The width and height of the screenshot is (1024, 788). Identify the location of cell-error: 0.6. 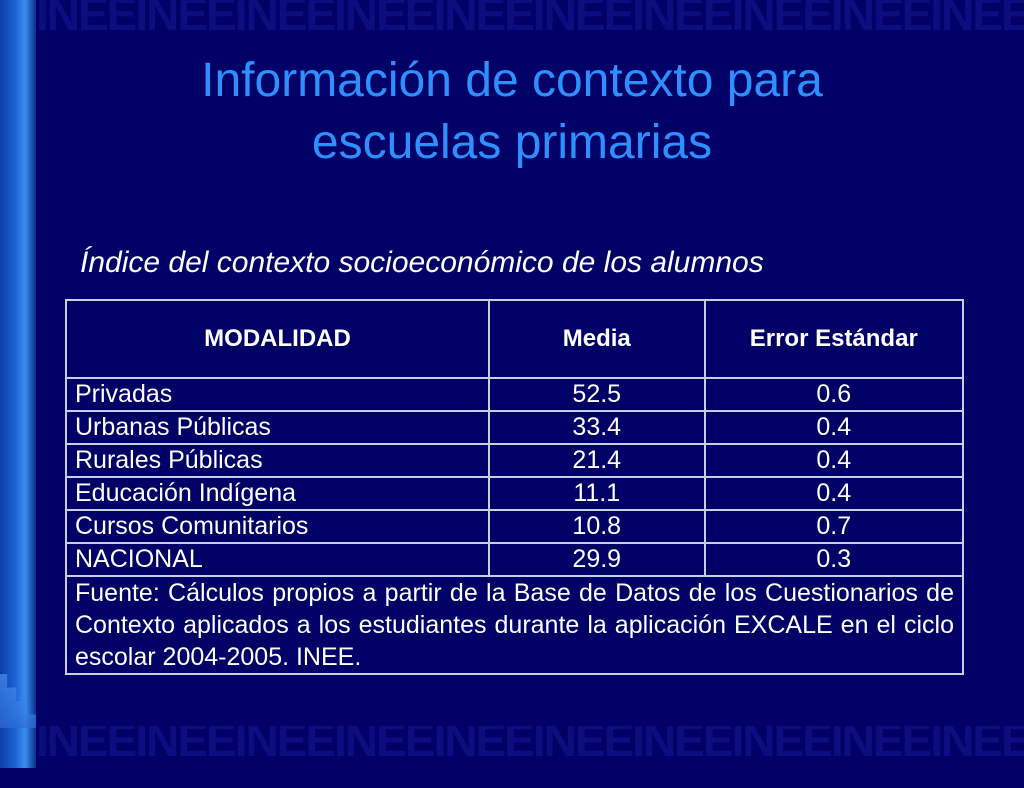
(834, 394).